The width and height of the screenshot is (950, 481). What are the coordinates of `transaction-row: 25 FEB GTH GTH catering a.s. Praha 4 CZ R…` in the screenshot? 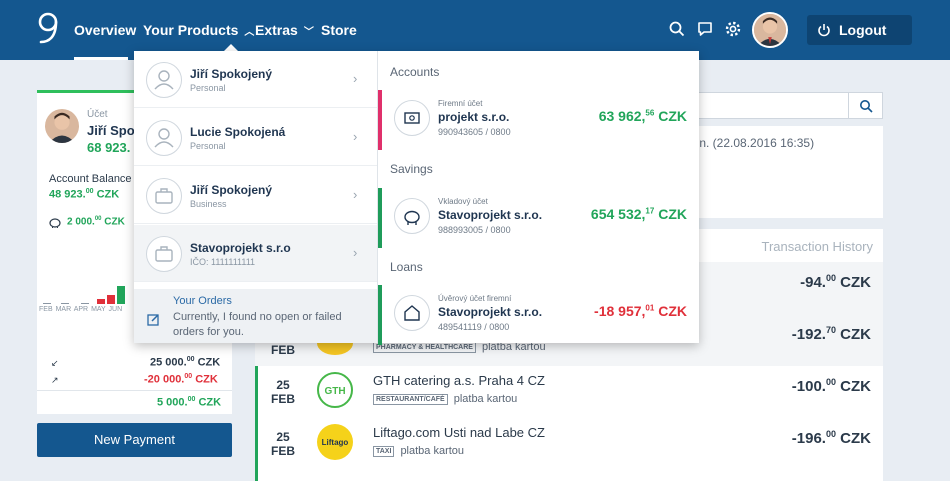 It's located at (569, 392).